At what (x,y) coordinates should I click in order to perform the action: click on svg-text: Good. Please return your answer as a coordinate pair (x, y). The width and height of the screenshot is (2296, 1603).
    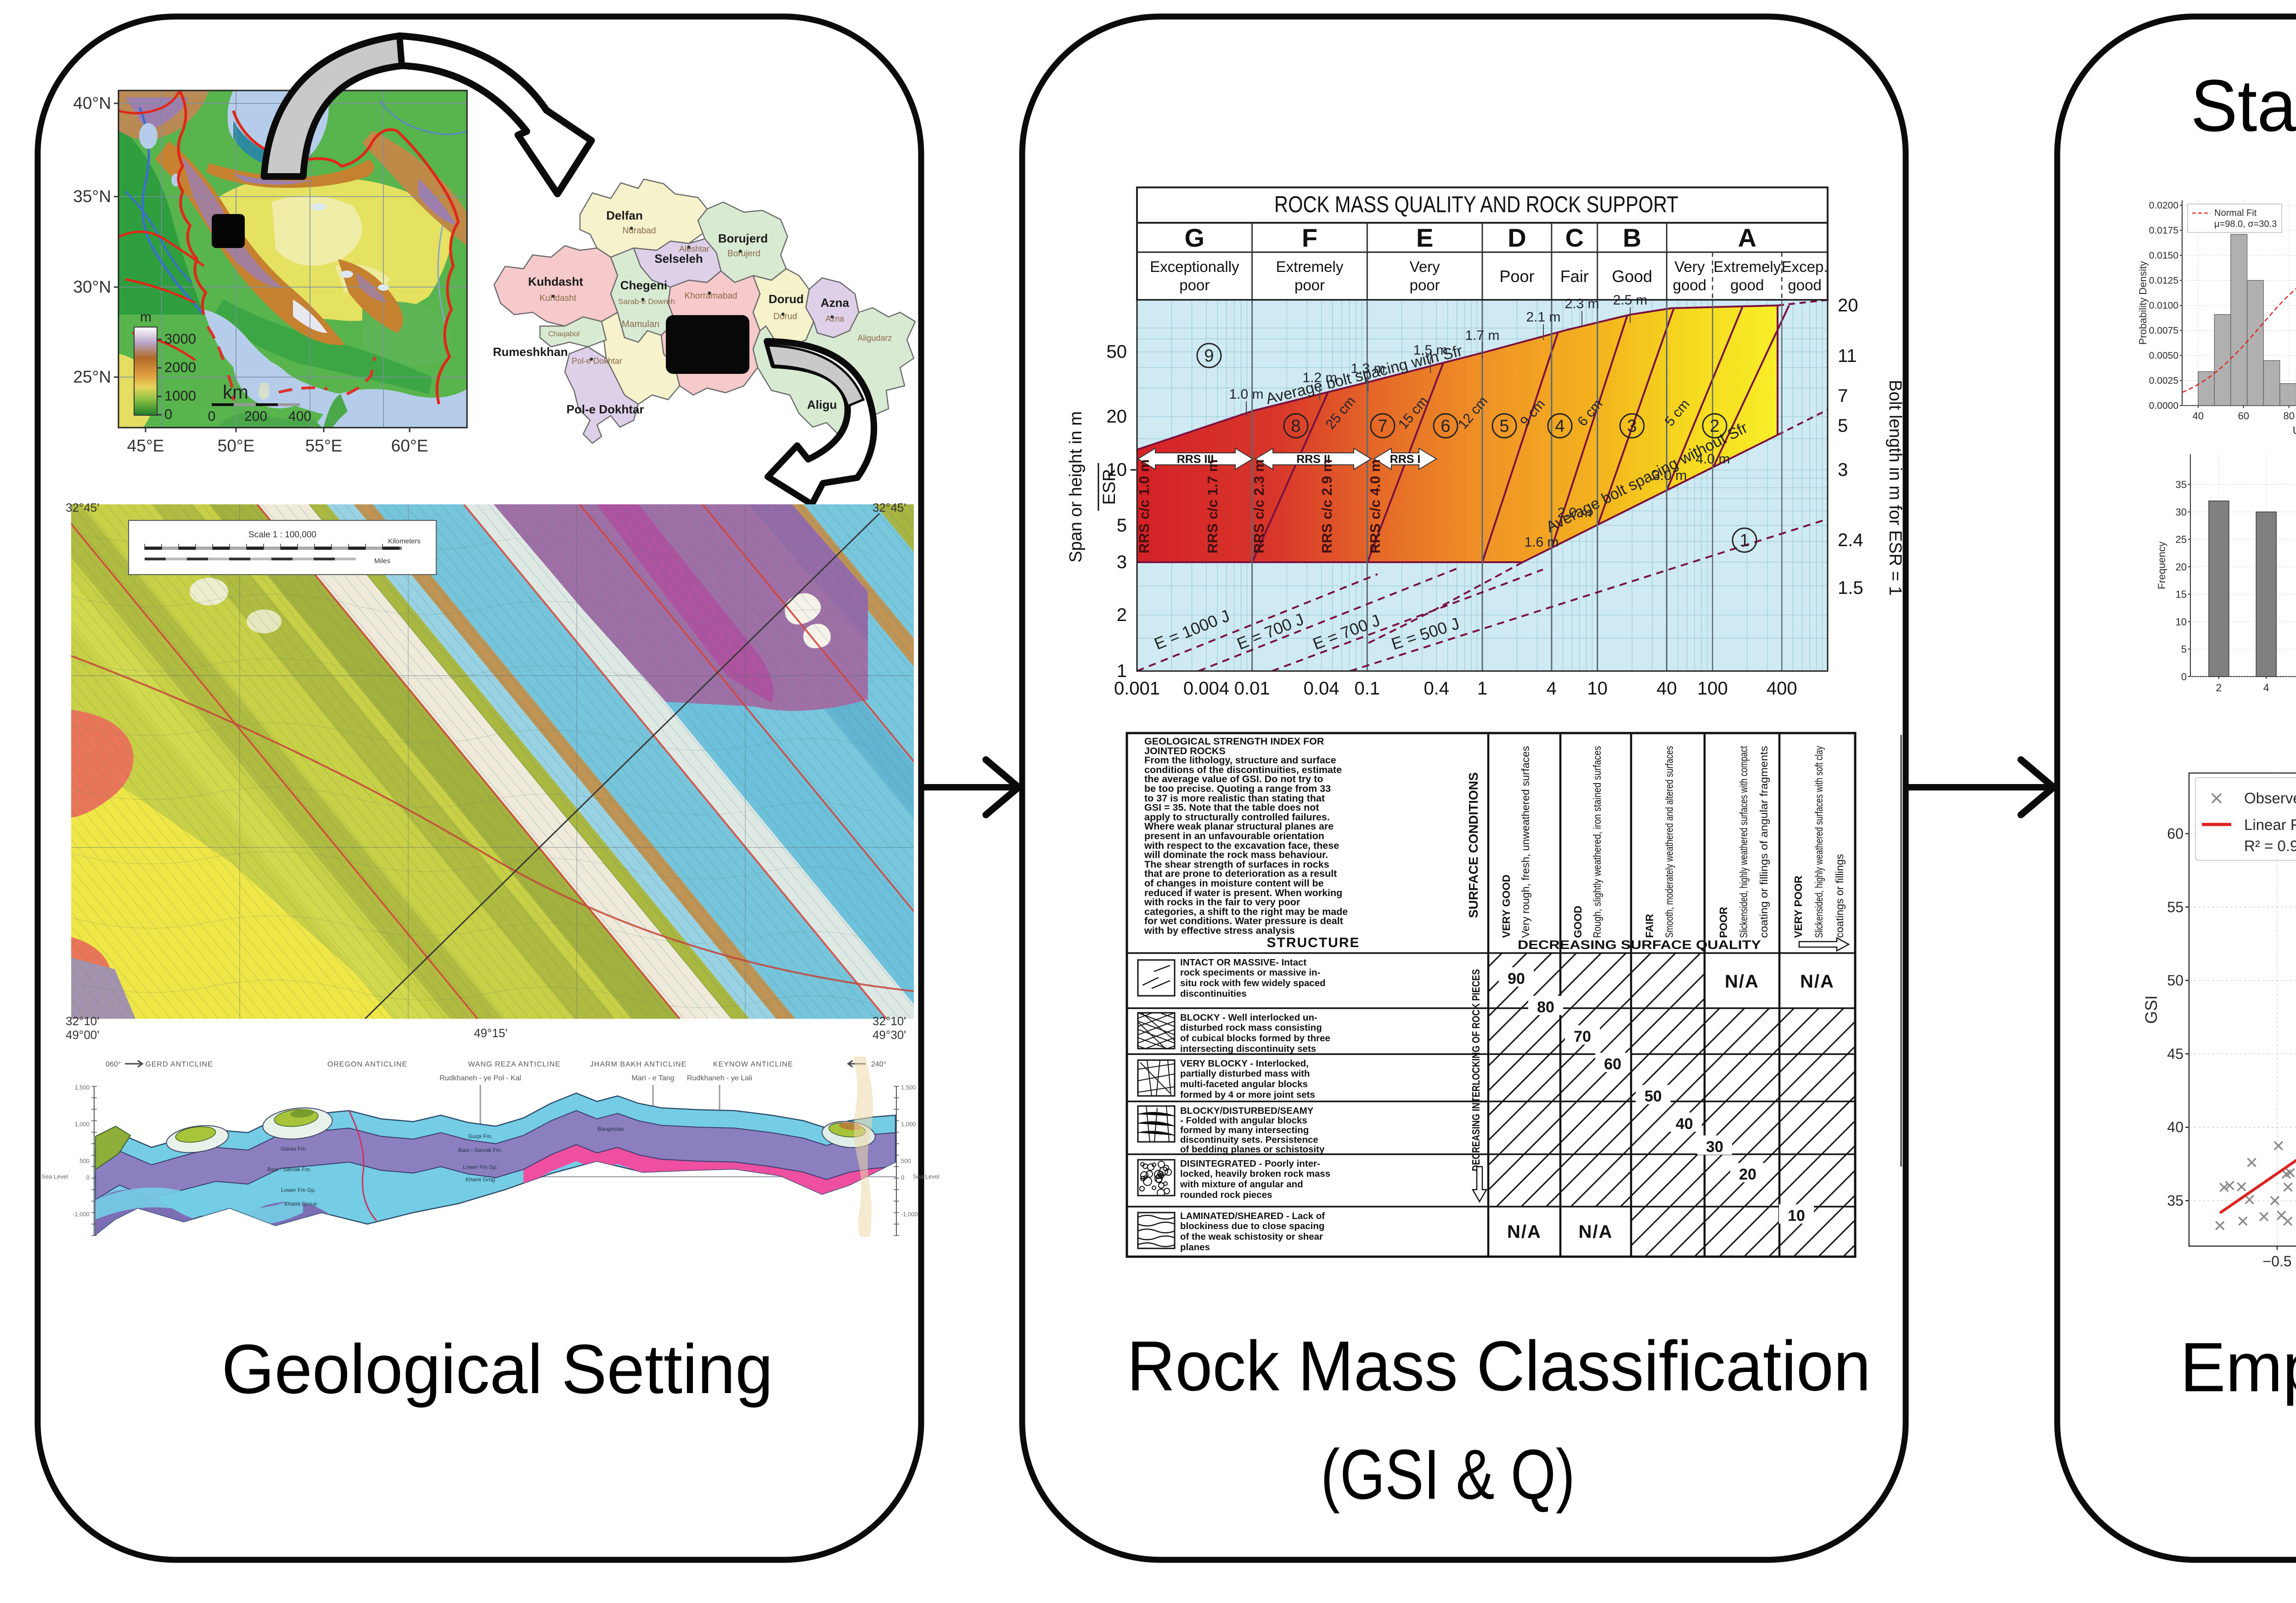
    Looking at the image, I should click on (1632, 276).